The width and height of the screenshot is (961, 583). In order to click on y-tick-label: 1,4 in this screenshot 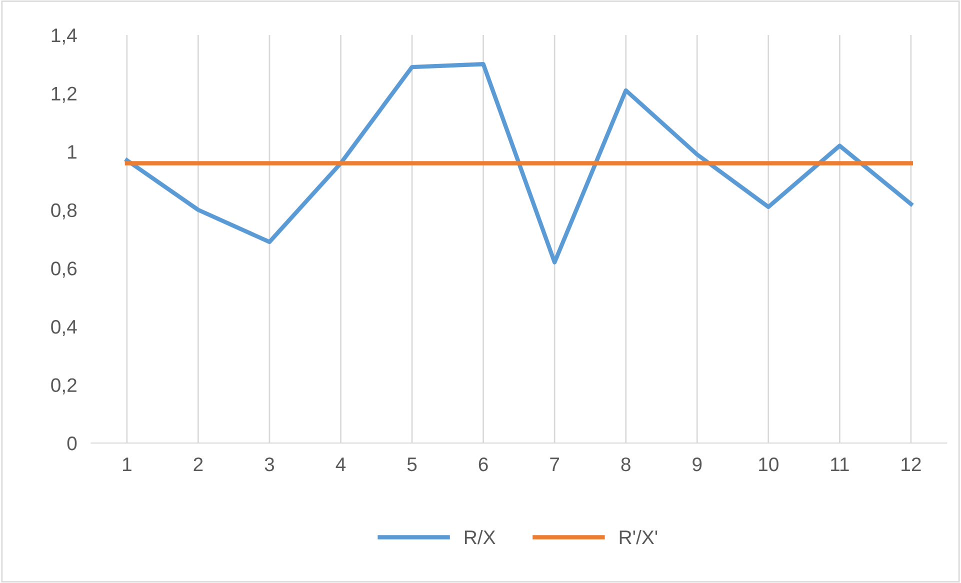, I will do `click(64, 36)`.